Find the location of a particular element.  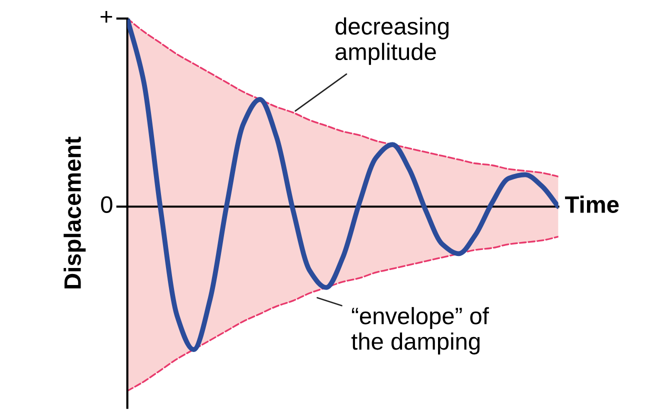

annotation: decreasing amplitude is located at coordinates (392, 41).